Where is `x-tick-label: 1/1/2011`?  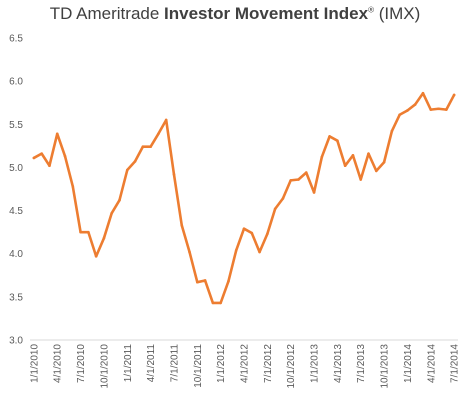 x-tick-label: 1/1/2011 is located at coordinates (128, 363).